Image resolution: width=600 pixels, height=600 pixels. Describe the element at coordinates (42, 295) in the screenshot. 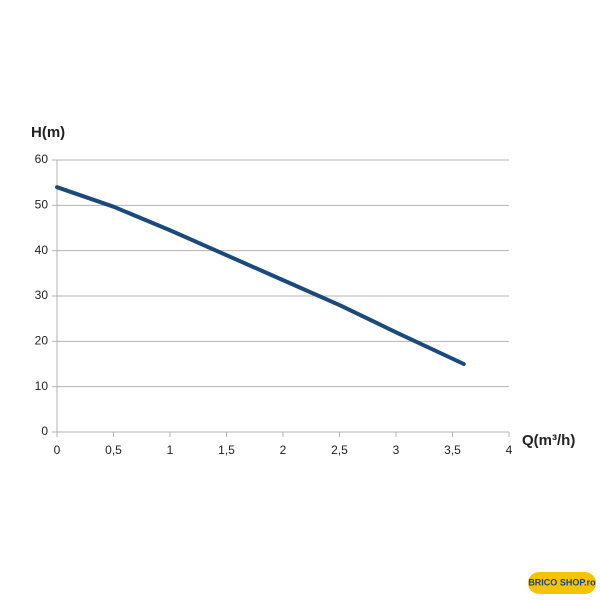

I see `y-tick-label: 30` at that location.